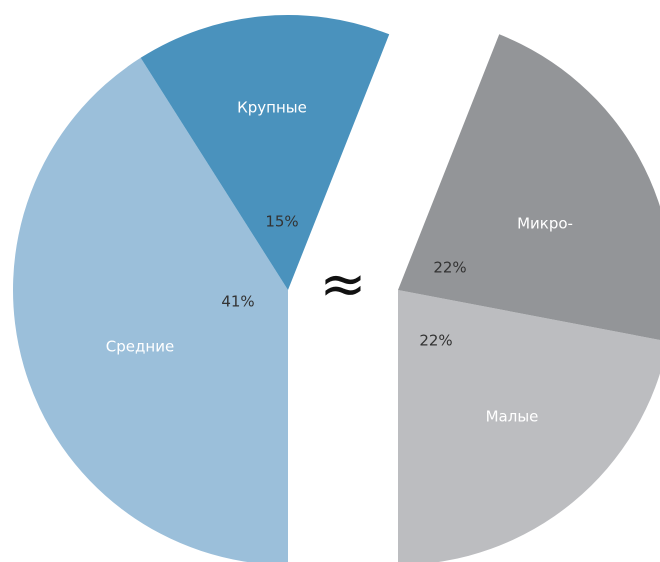 The height and width of the screenshot is (562, 660). Describe the element at coordinates (343, 284) in the screenshot. I see `approx-sign: ≈` at that location.